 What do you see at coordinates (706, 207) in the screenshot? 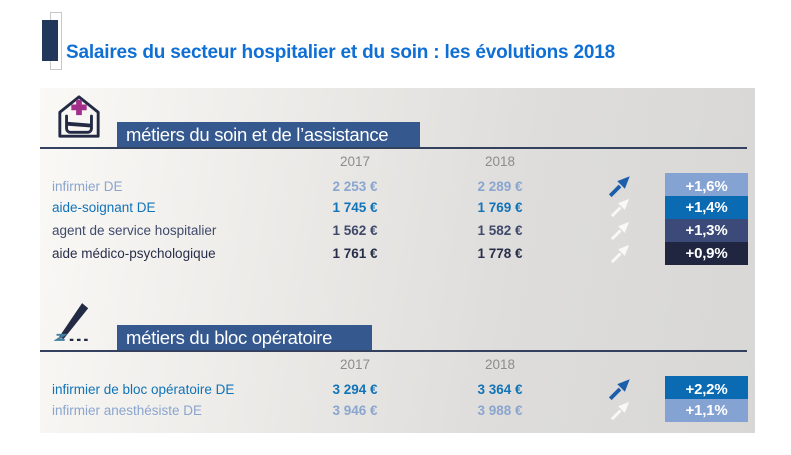
I see `change-badge: +1,4%` at bounding box center [706, 207].